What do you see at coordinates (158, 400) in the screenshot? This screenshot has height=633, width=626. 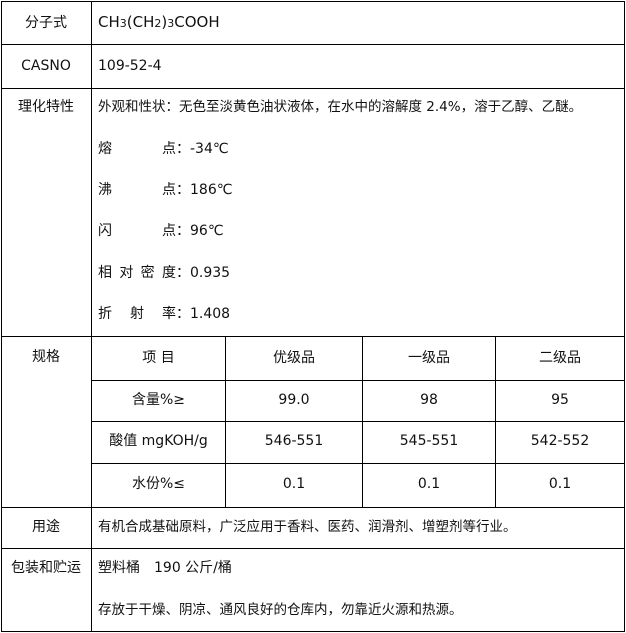 I see `spec-cell: 含量%≥` at bounding box center [158, 400].